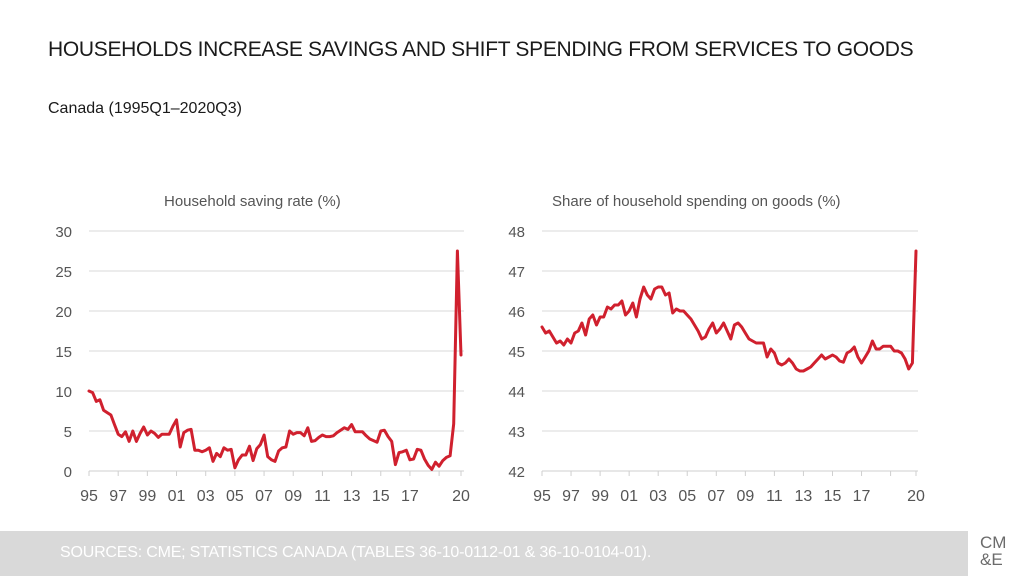  Describe the element at coordinates (63, 232) in the screenshot. I see `saving-y-tick-label: 30` at that location.